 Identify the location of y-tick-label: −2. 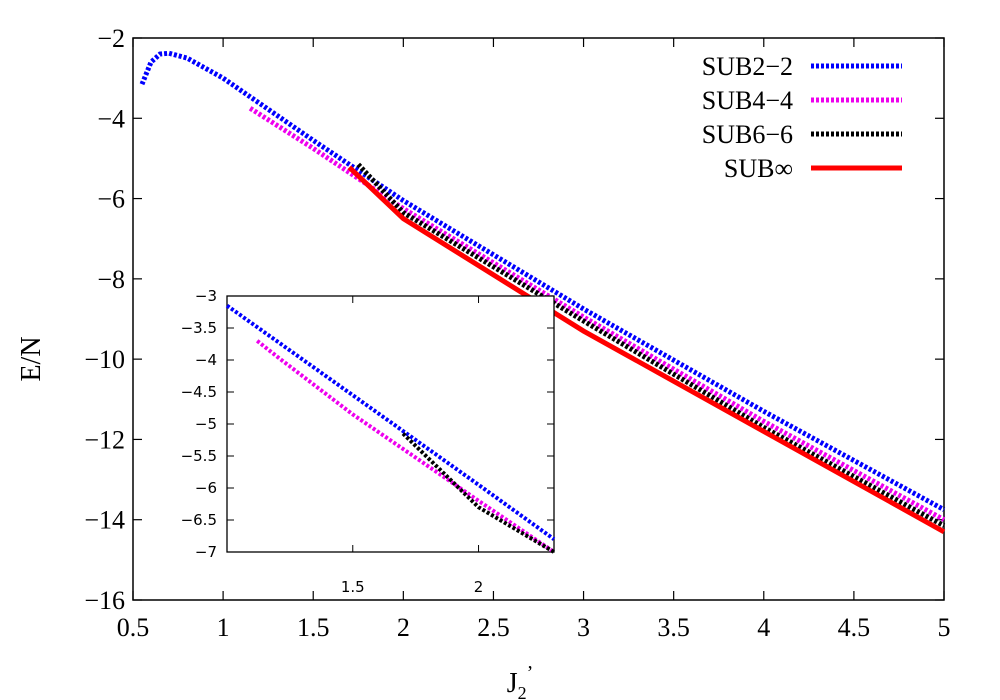
(111, 38).